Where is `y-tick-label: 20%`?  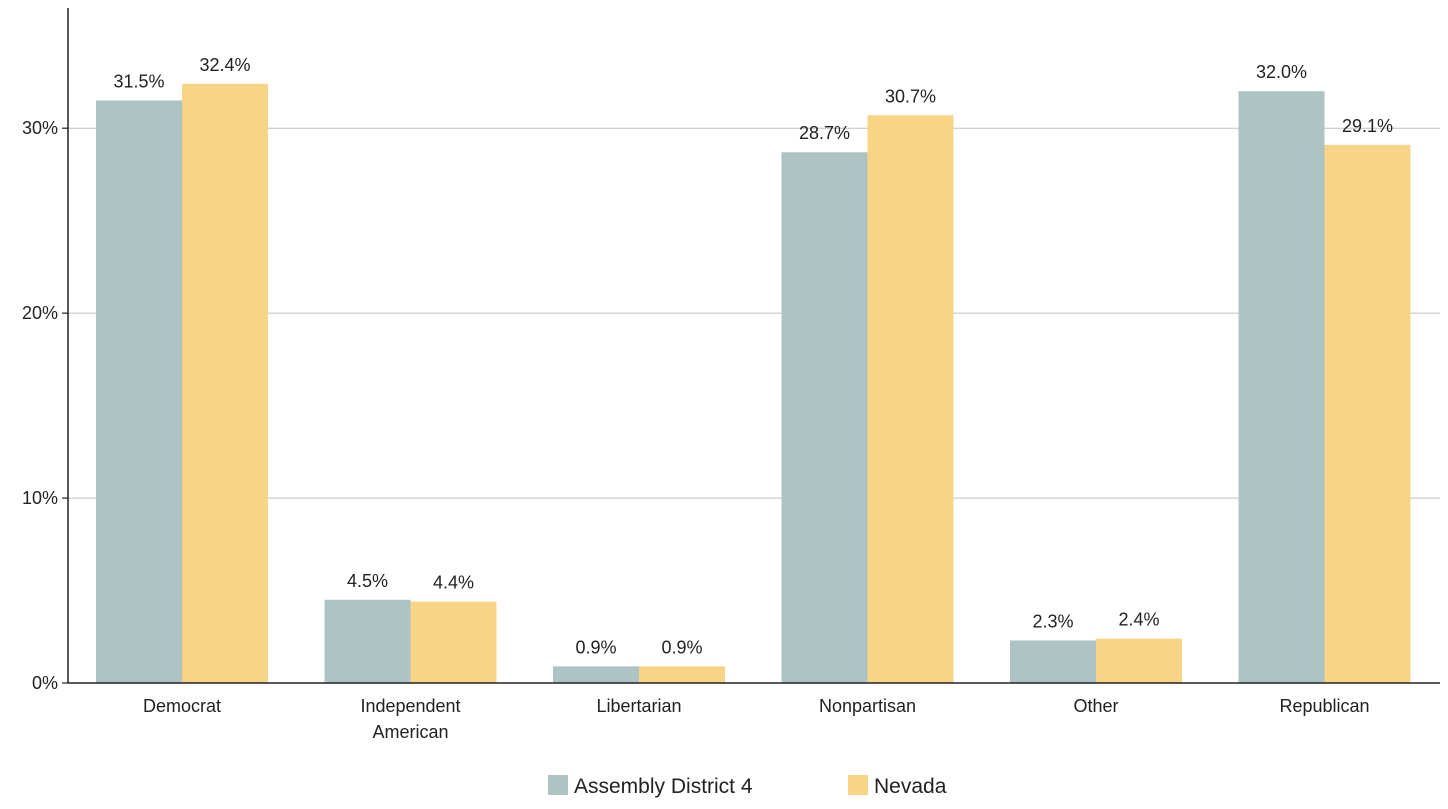 y-tick-label: 20% is located at coordinates (40, 313).